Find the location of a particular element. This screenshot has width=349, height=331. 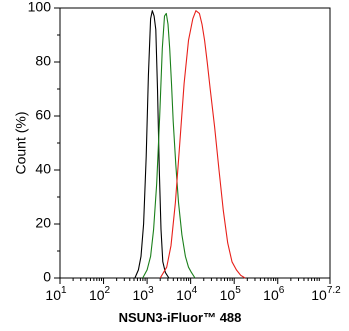

x-tick-label: 10³ is located at coordinates (144, 294).